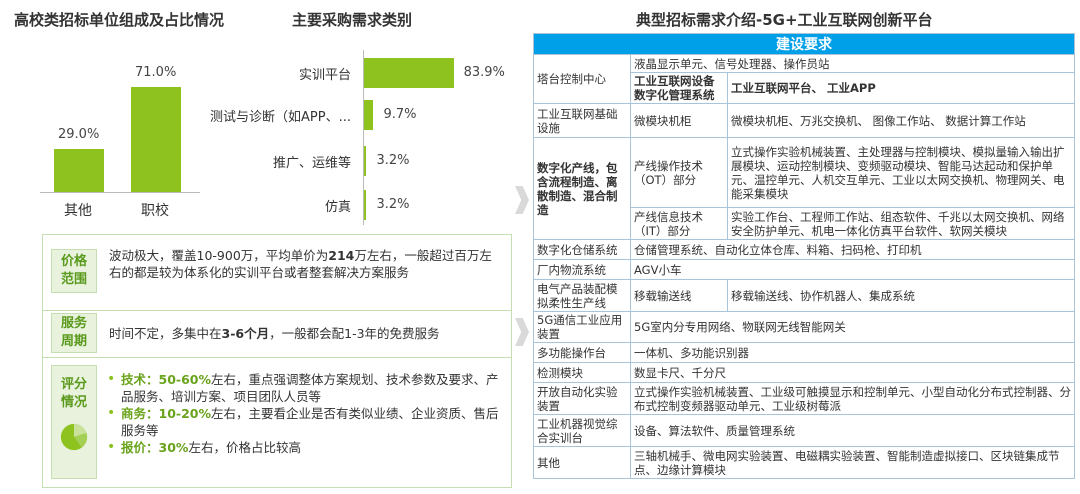 The image size is (1080, 494). What do you see at coordinates (582, 462) in the screenshot?
I see `row-name: 其他` at bounding box center [582, 462].